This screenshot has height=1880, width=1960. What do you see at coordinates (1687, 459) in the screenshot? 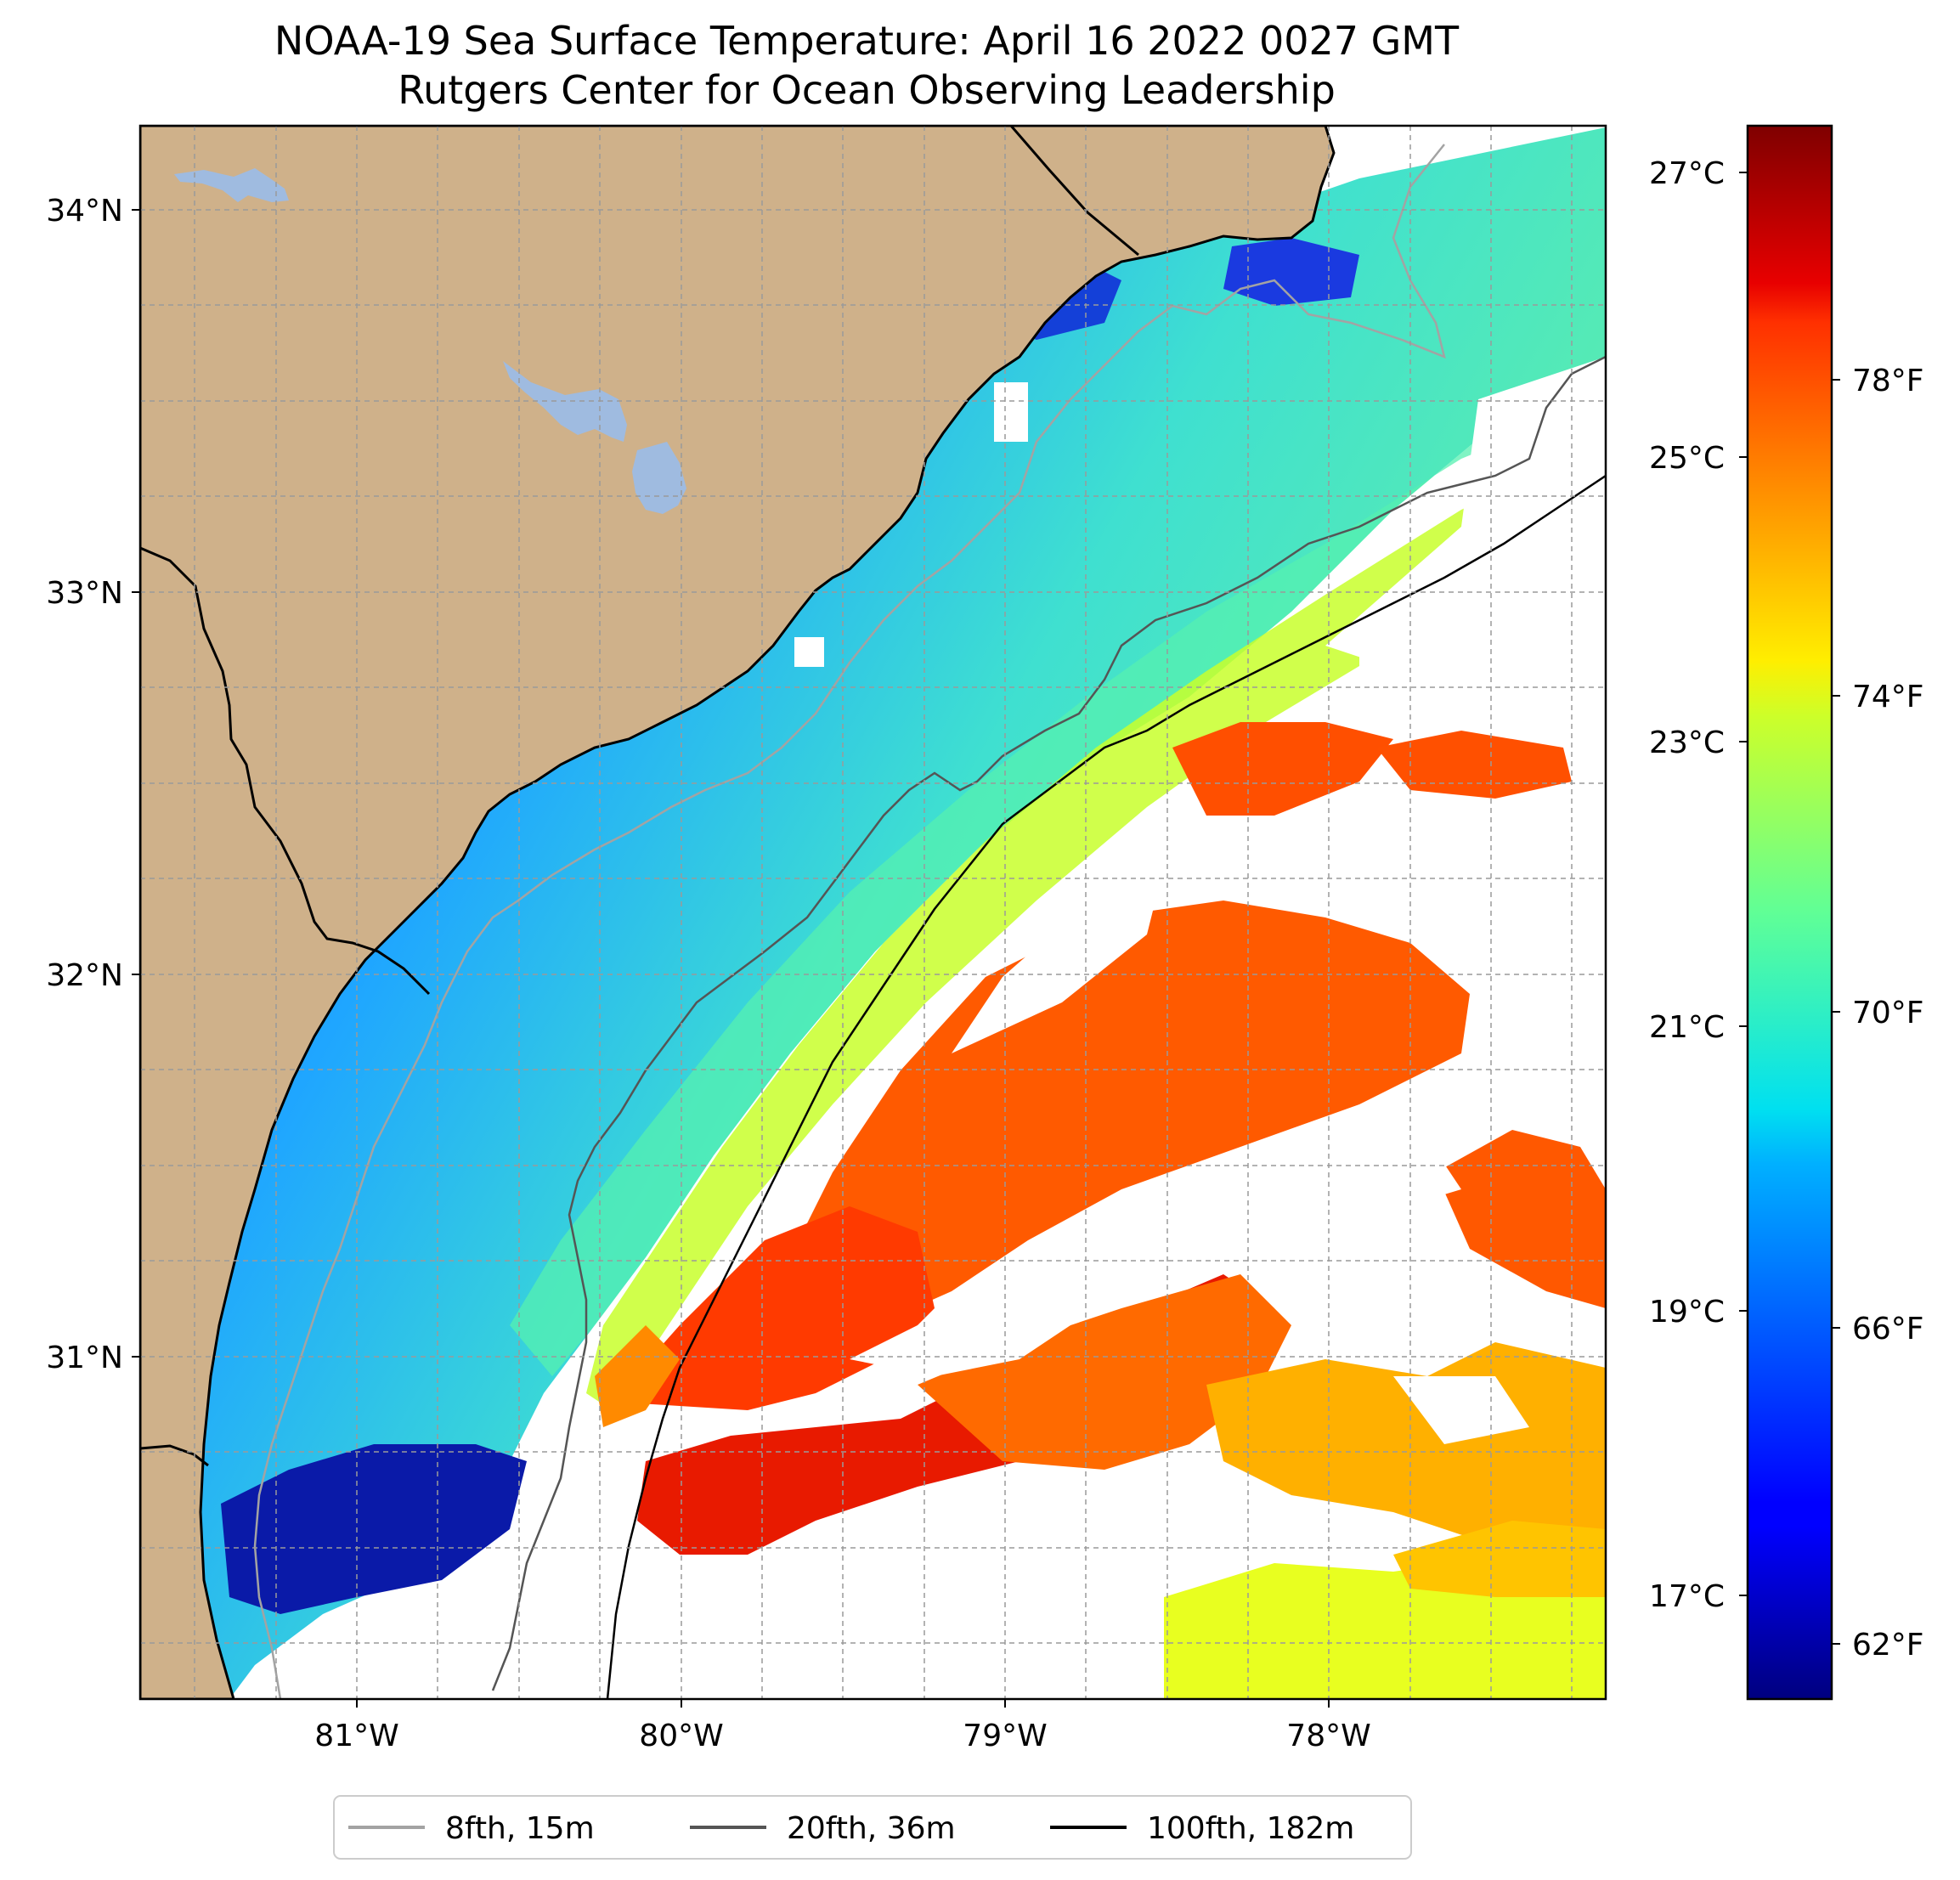
I see `celsius-label: 25°C` at bounding box center [1687, 459].